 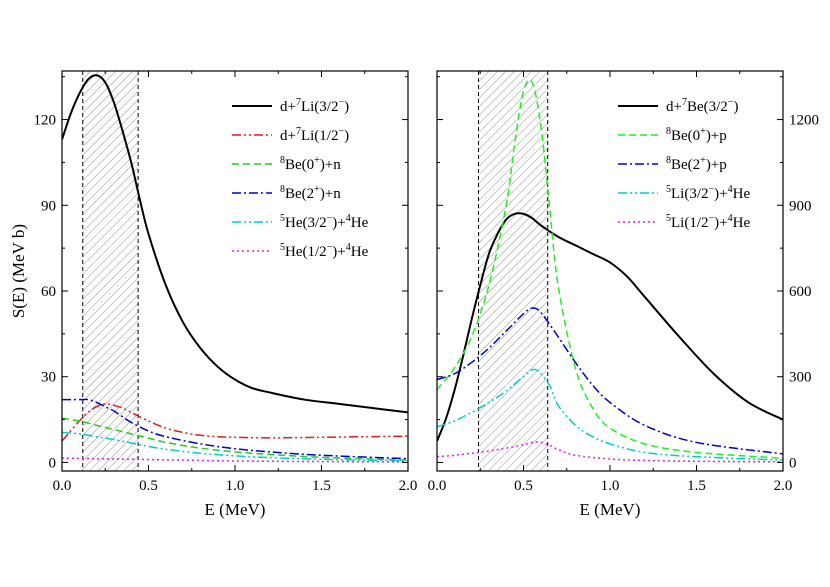 What do you see at coordinates (18, 271) in the screenshot?
I see `y-axis-label: S(E) (MeV b)` at bounding box center [18, 271].